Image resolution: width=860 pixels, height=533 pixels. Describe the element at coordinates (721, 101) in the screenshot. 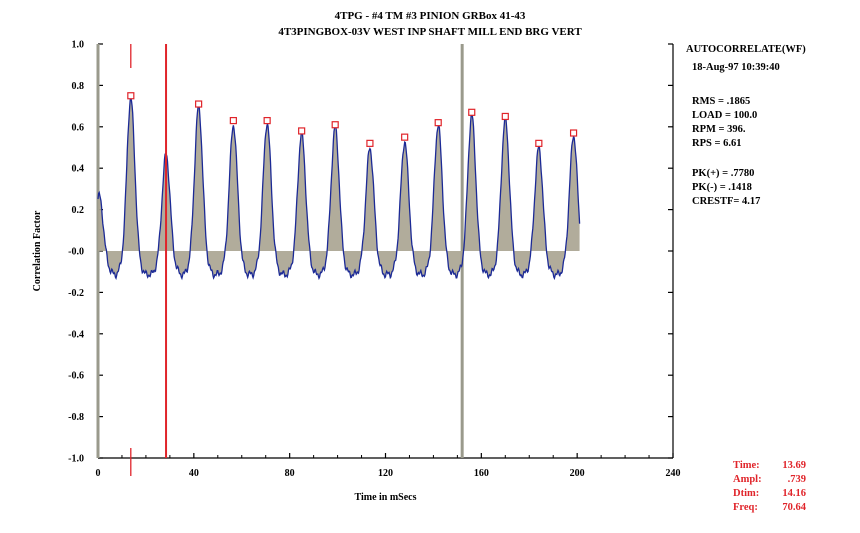

I see `rms-value: RMS = .1865` at that location.